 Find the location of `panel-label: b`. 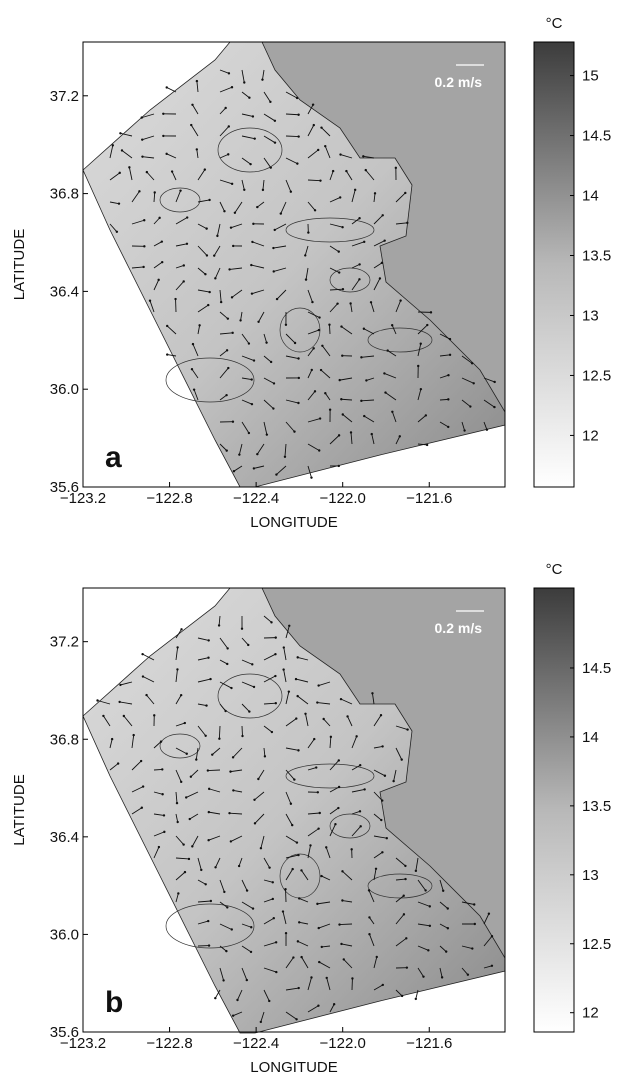

panel-label: b is located at coordinates (114, 1002).